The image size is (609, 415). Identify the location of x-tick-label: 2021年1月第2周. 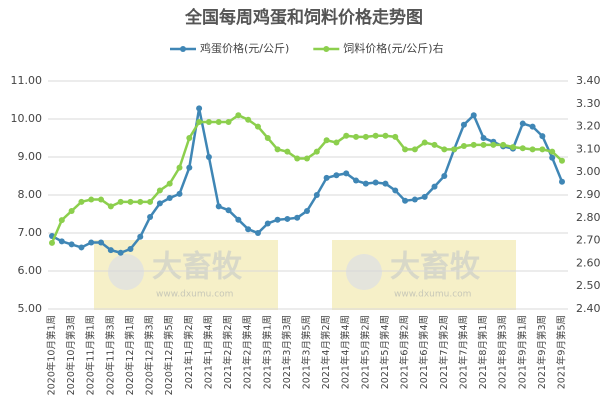
(189, 352).